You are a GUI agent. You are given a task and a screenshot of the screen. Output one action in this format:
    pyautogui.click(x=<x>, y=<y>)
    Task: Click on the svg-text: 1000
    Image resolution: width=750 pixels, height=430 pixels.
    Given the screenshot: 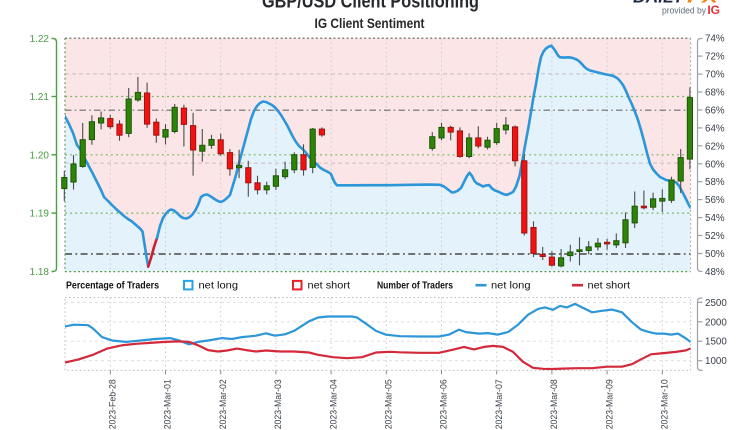 What is the action you would take?
    pyautogui.click(x=716, y=361)
    